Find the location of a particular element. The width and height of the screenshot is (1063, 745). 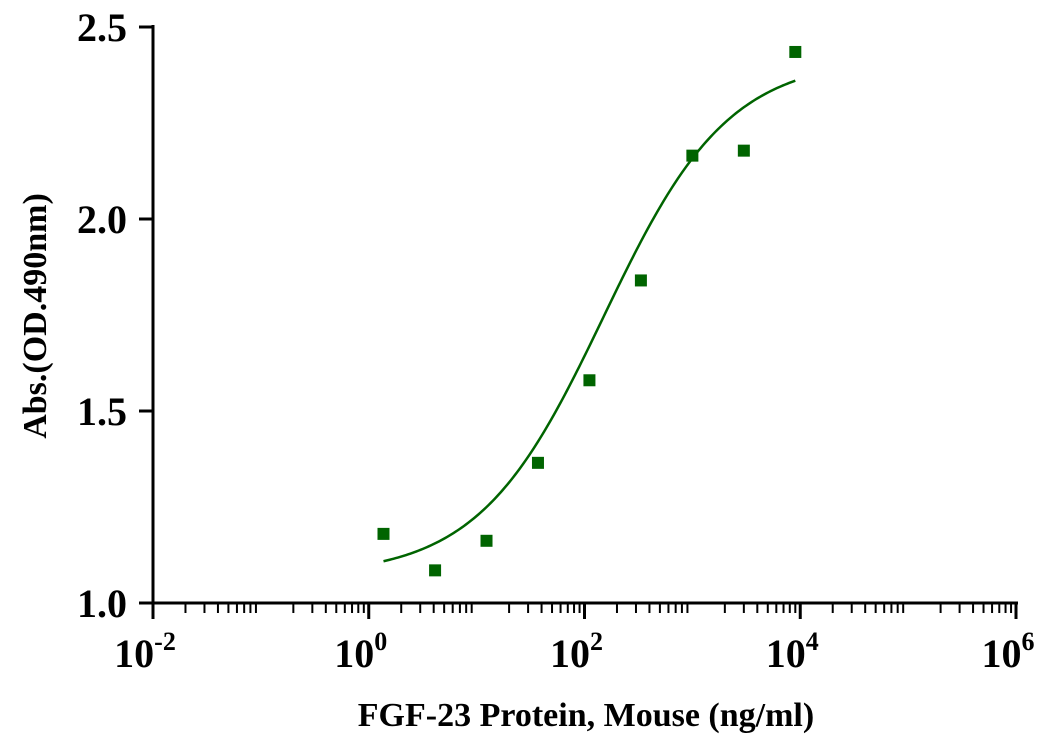

x-axis-title: FGF-23 Protein, Mouse (ng/ml) is located at coordinates (586, 715).